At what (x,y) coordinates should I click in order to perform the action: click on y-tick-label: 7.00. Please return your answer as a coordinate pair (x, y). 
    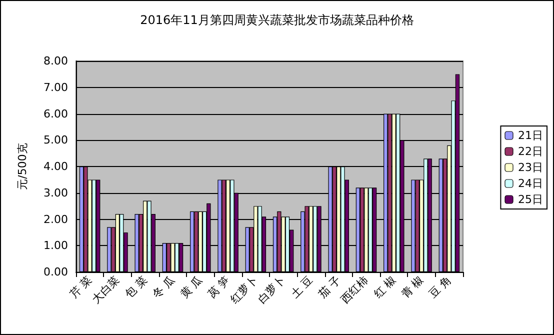
    Looking at the image, I should click on (56, 87).